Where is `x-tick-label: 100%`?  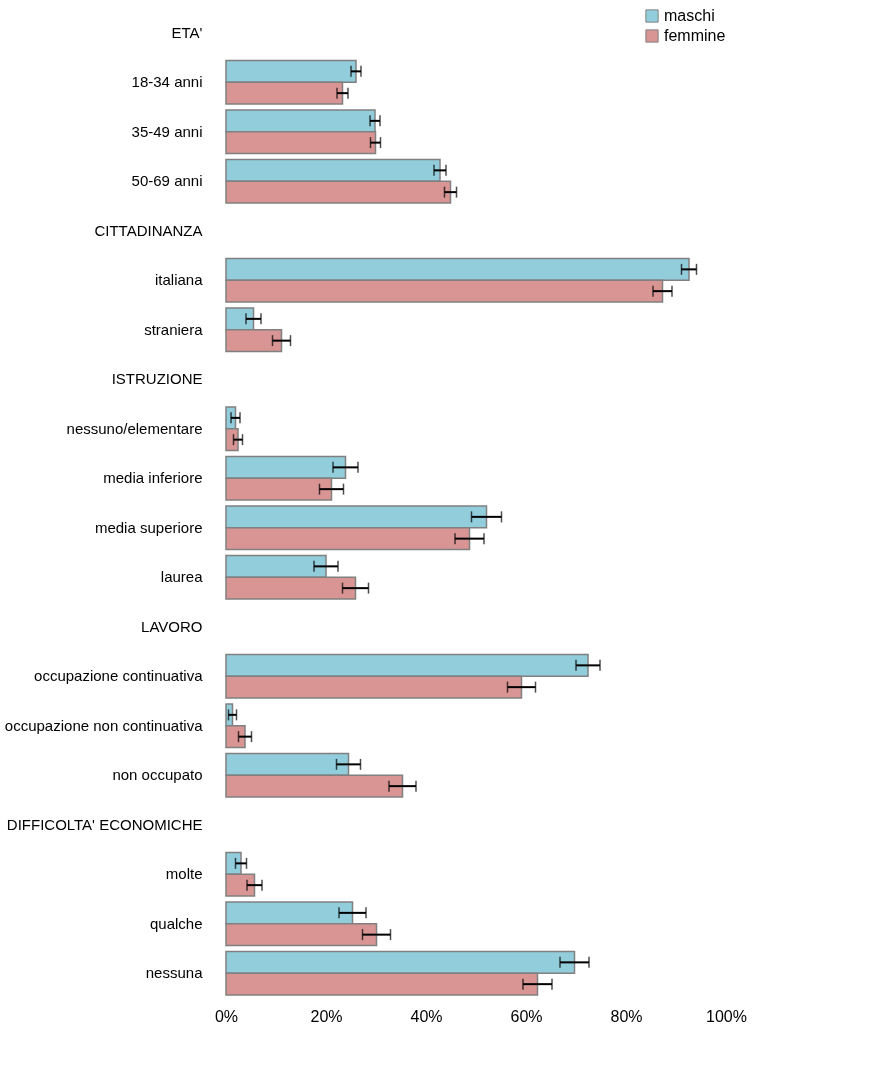
x-tick-label: 100% is located at coordinates (726, 1016).